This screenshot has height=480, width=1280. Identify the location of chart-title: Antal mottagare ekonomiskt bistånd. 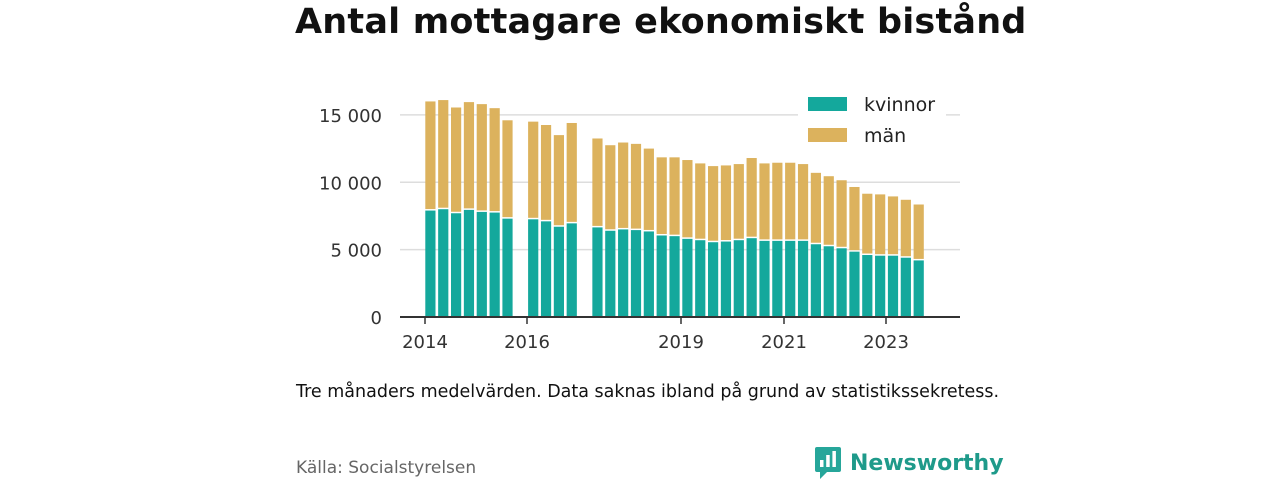
(661, 22).